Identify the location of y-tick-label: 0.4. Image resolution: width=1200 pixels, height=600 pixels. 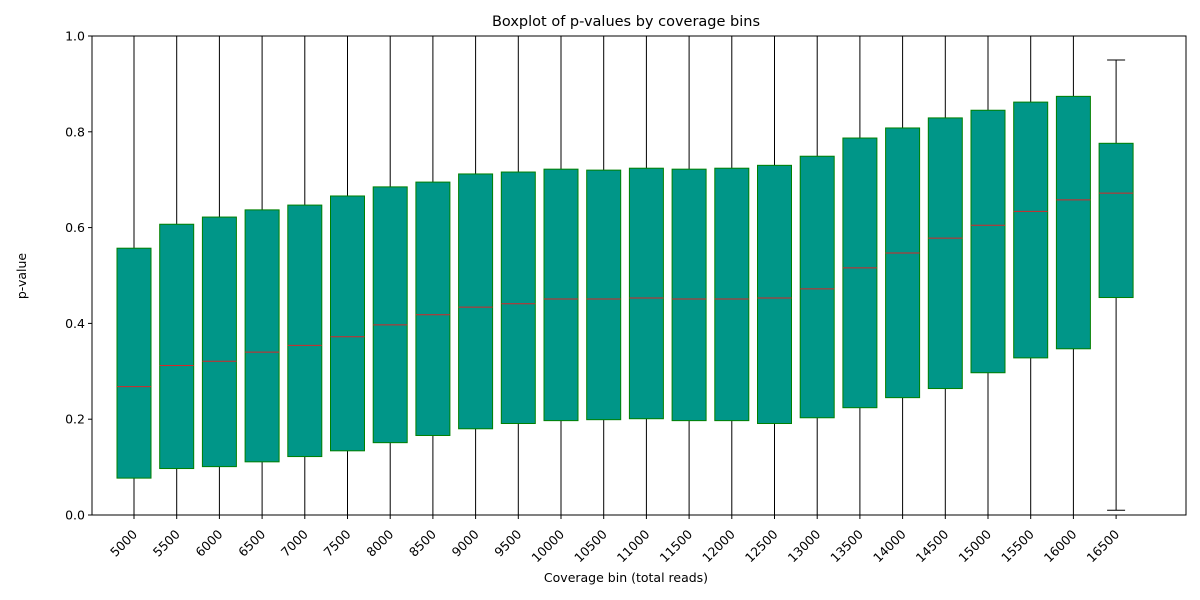
(75, 323).